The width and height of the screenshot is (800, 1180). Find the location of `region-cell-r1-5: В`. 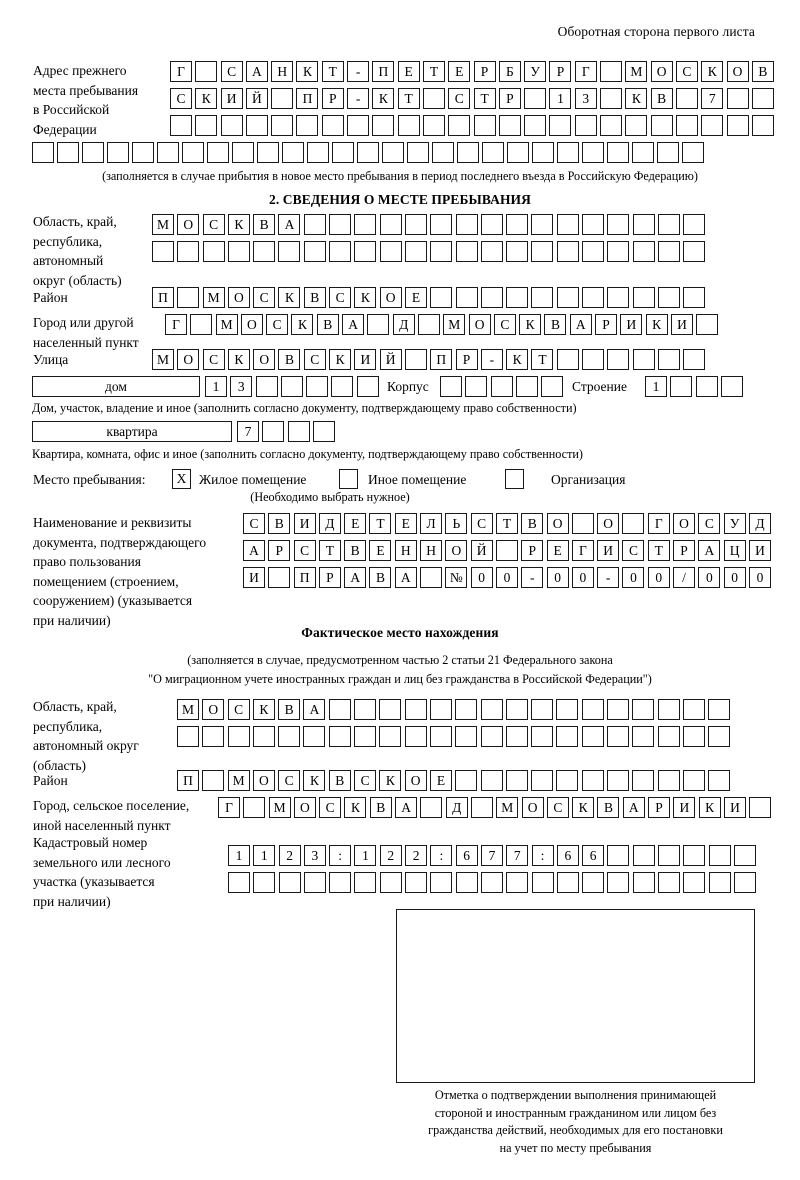

region-cell-r1-5: В is located at coordinates (264, 224).